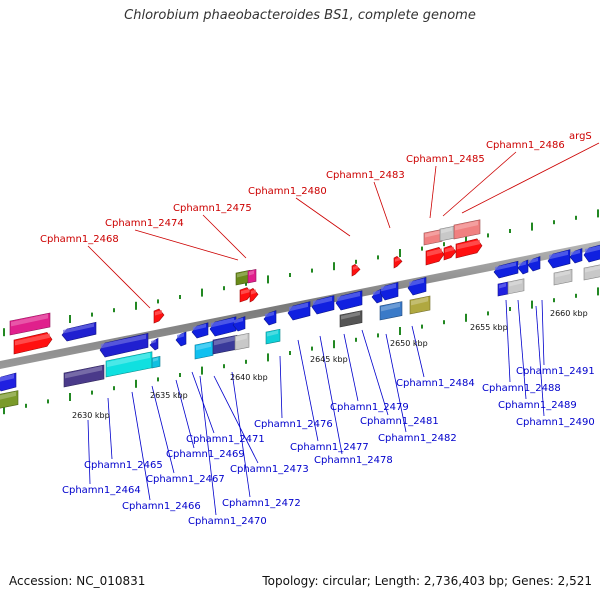  Describe the element at coordinates (185, 479) in the screenshot. I see `gene-label: Cphamn1_2467` at that location.